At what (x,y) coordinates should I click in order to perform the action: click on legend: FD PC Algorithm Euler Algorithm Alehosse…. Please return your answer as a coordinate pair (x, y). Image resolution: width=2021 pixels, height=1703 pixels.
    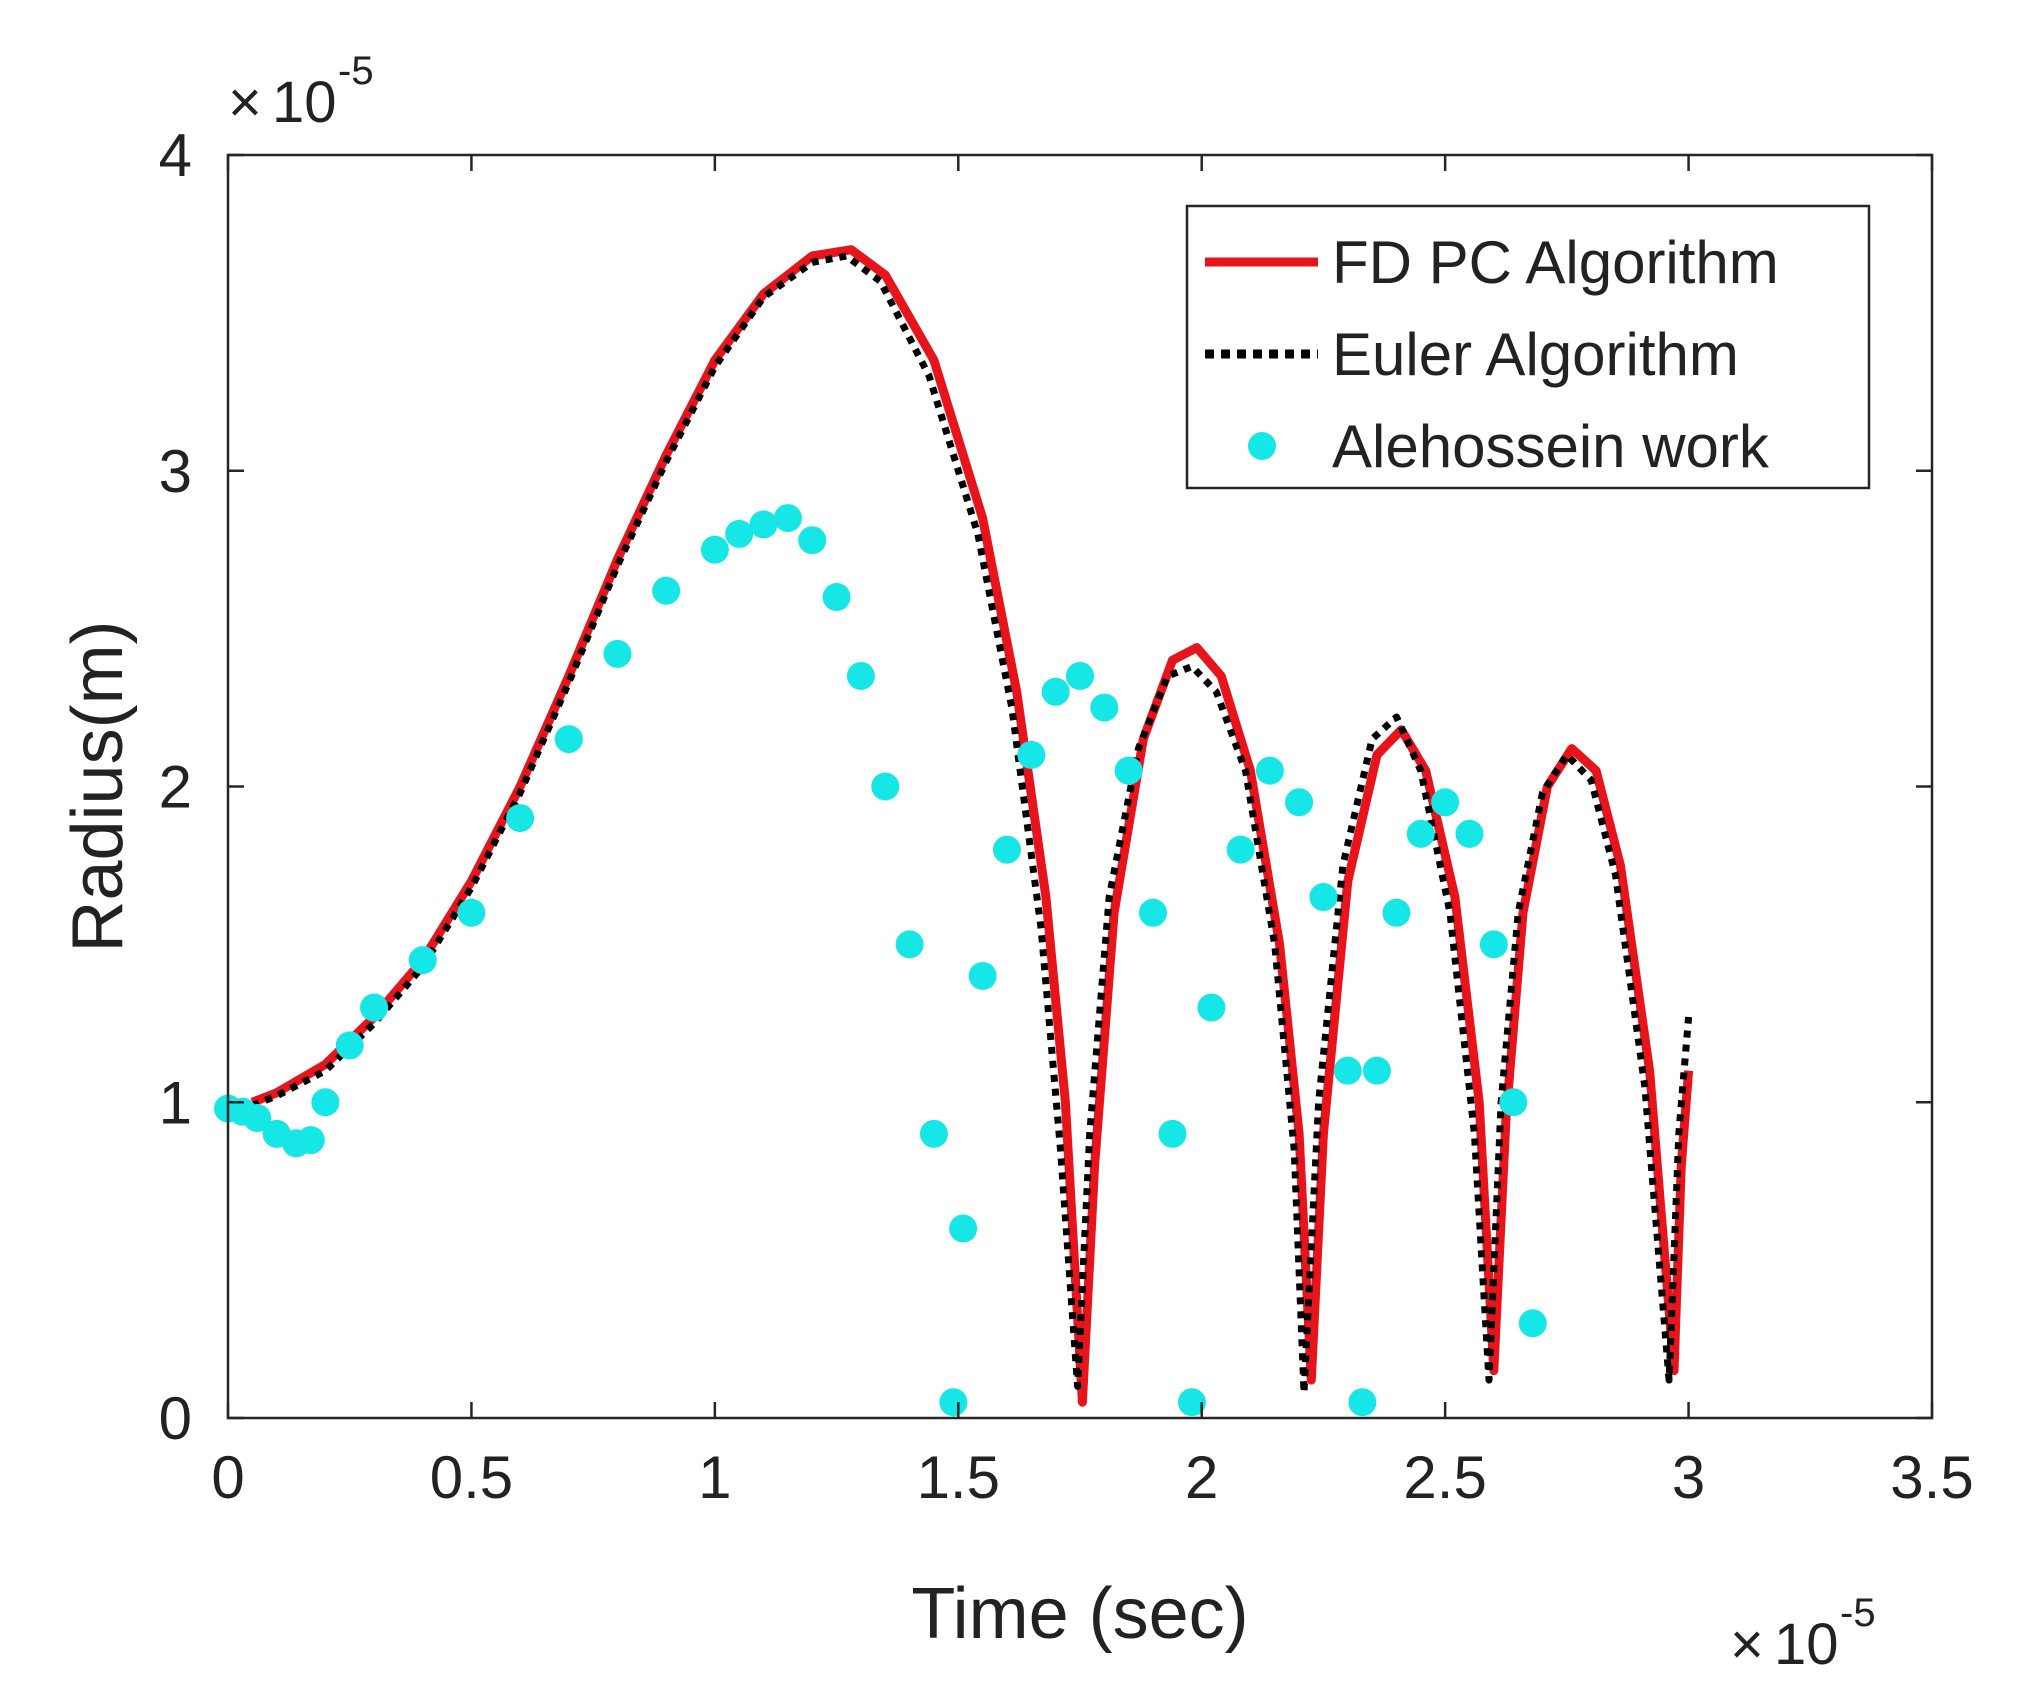
    Looking at the image, I should click on (1528, 347).